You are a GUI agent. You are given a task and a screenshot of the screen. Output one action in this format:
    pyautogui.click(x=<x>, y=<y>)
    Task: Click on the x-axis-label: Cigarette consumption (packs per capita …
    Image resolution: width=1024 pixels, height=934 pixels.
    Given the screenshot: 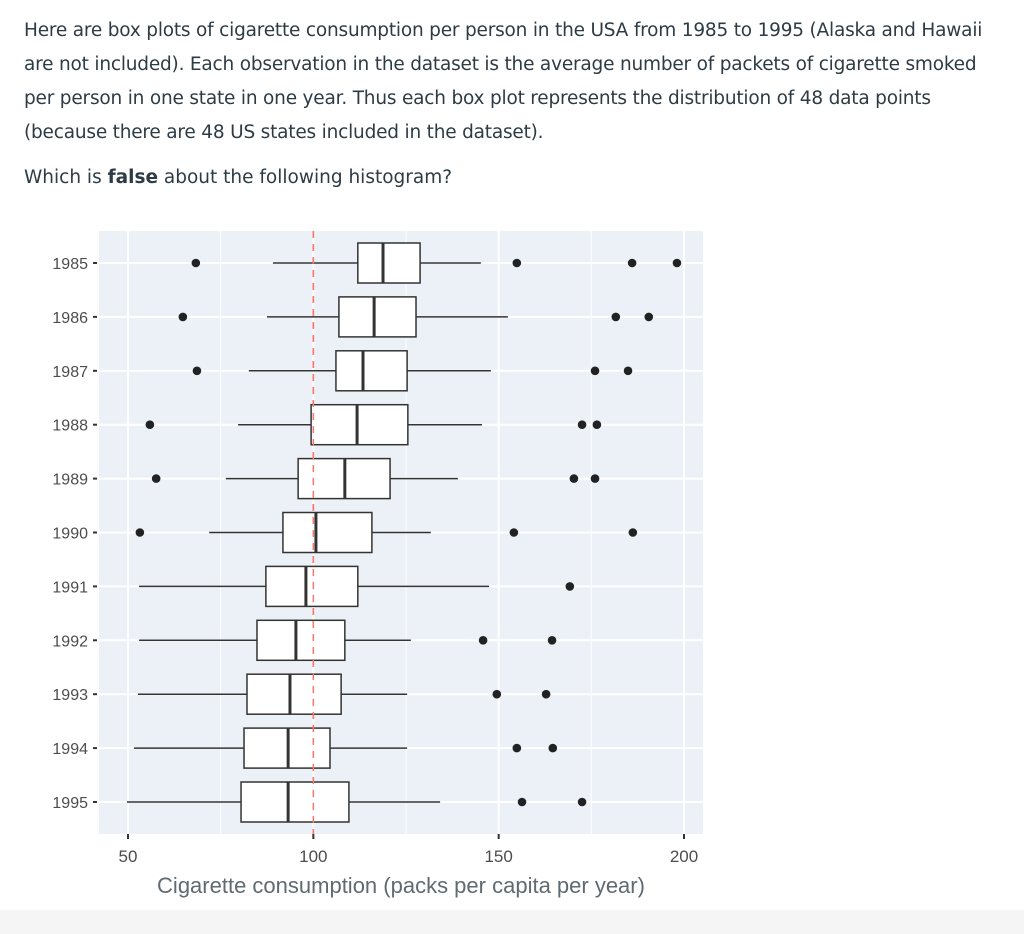 What is the action you would take?
    pyautogui.click(x=401, y=885)
    